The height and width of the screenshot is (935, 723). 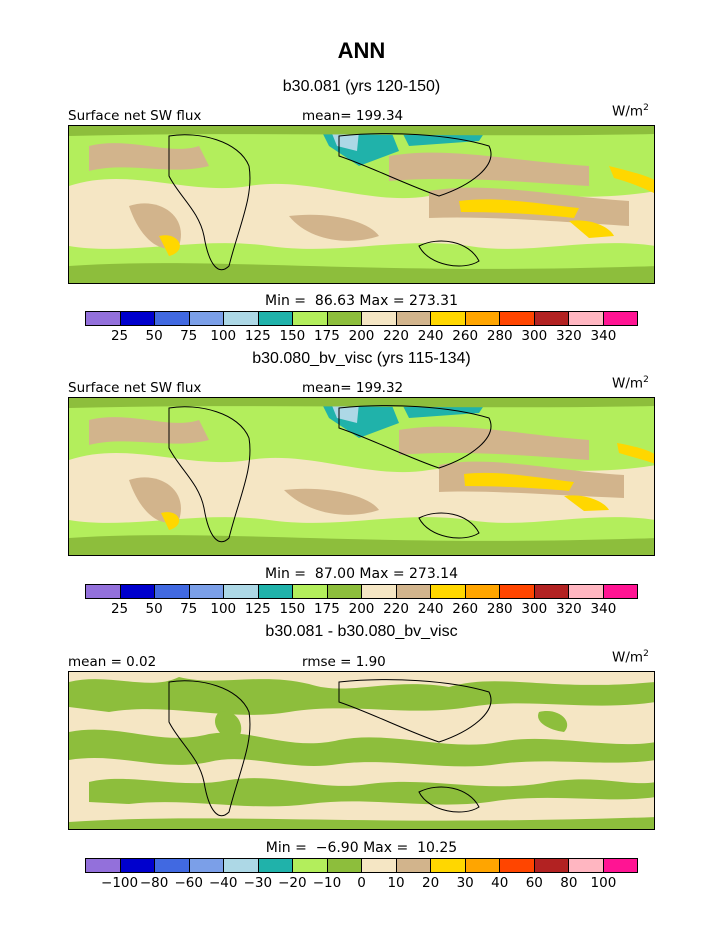 What do you see at coordinates (465, 883) in the screenshot?
I see `colorbar-tick-label: 30` at bounding box center [465, 883].